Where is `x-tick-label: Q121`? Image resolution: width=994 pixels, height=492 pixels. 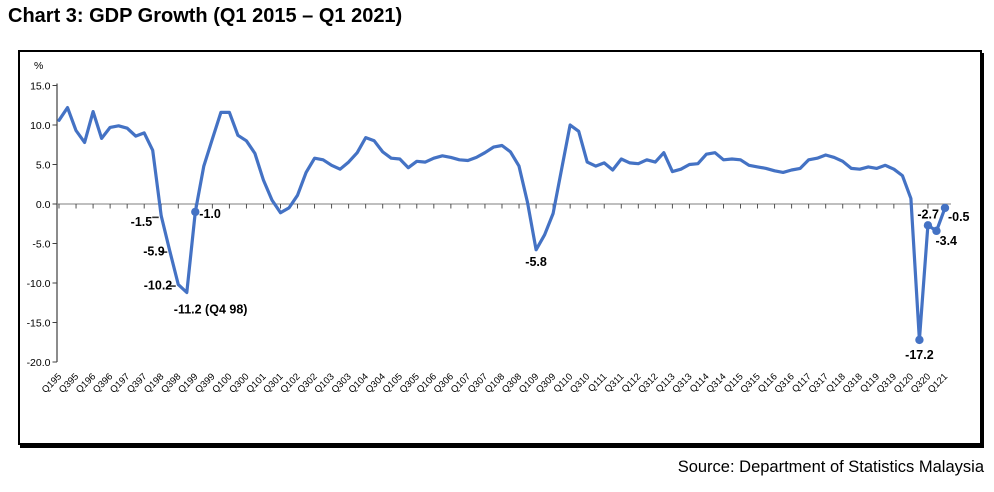
x-tick-label: Q121 is located at coordinates (938, 383).